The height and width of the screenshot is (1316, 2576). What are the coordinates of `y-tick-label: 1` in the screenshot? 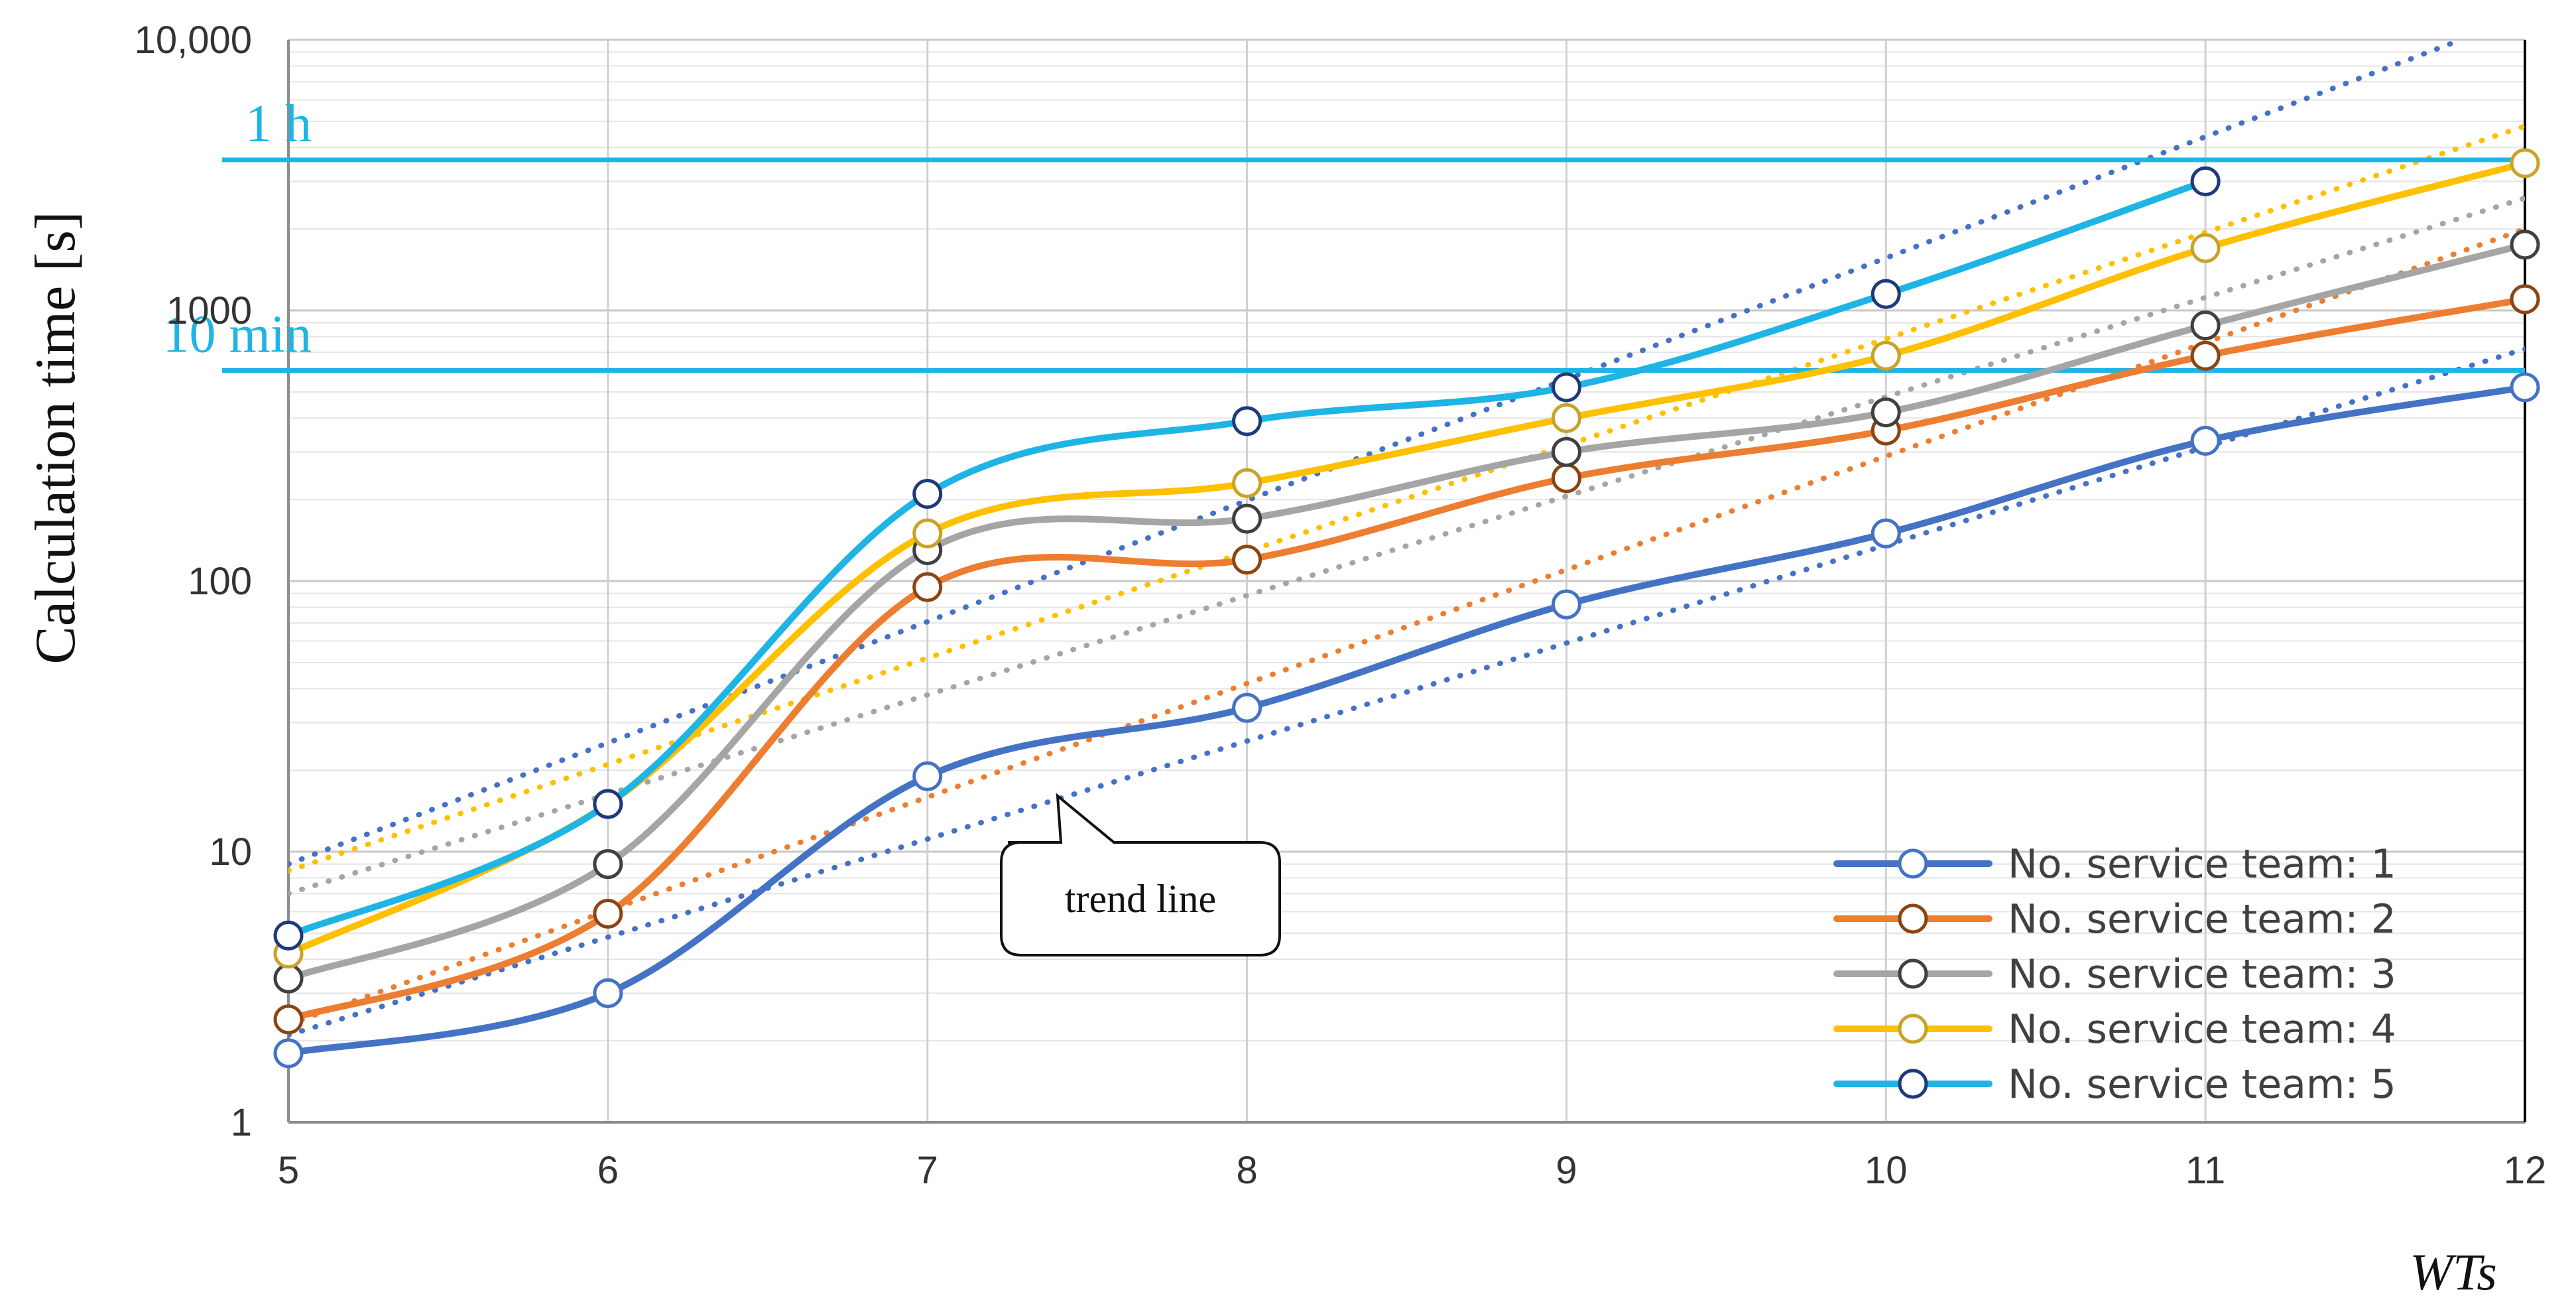 It's located at (241, 1122).